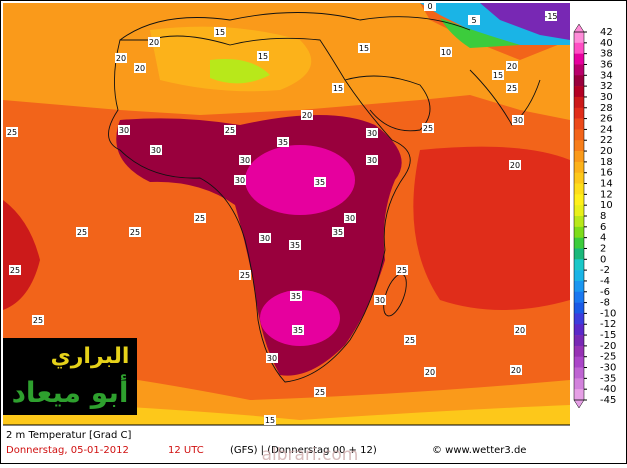 The height and width of the screenshot is (468, 627). What do you see at coordinates (608, 357) in the screenshot?
I see `colorbar-tick-label: -25` at bounding box center [608, 357].